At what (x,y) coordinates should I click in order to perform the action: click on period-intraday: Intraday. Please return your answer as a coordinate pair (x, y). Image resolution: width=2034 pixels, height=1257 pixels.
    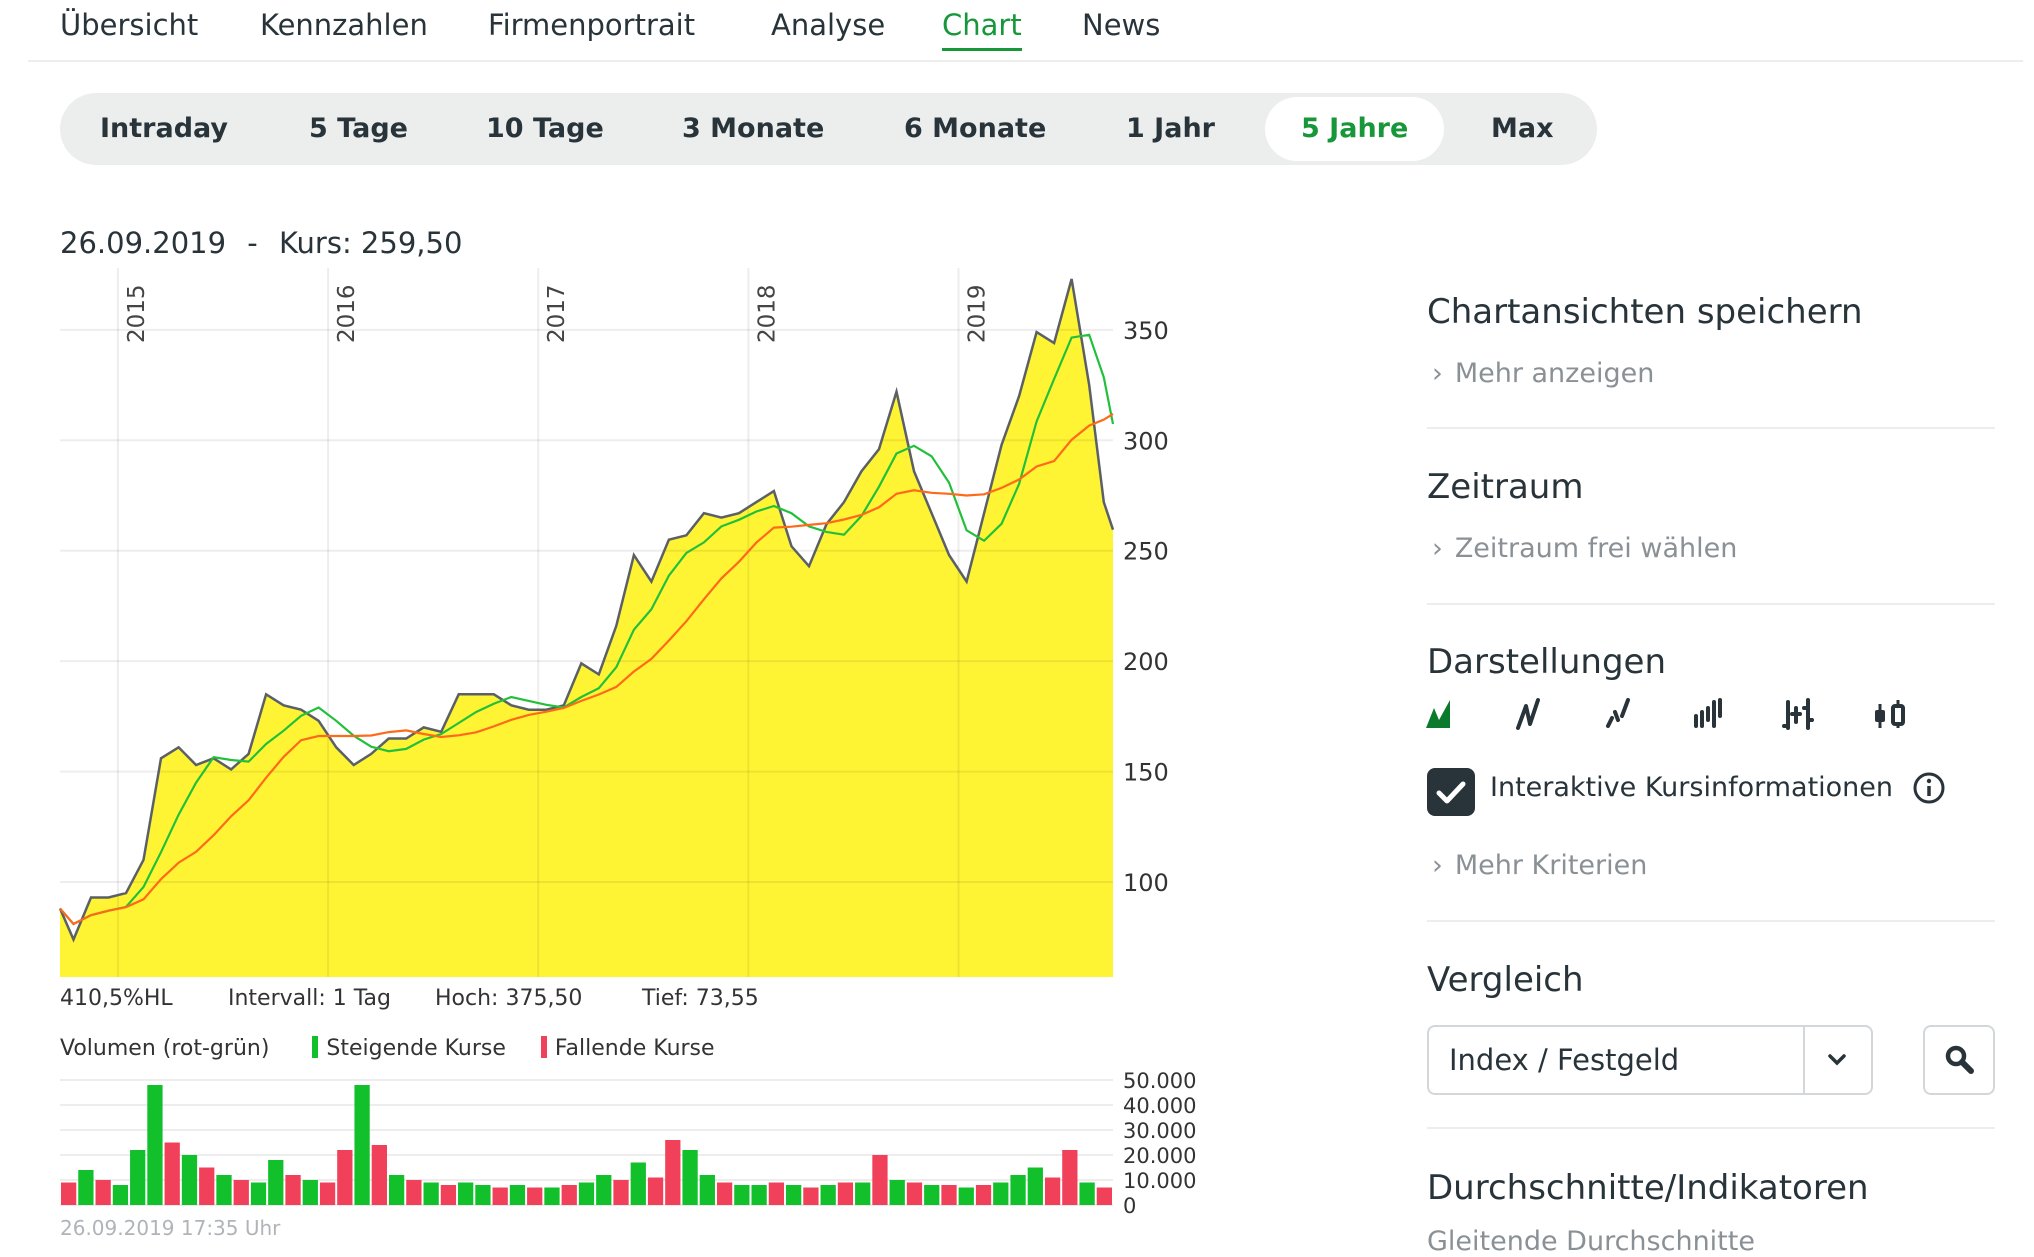
    Looking at the image, I should click on (164, 128).